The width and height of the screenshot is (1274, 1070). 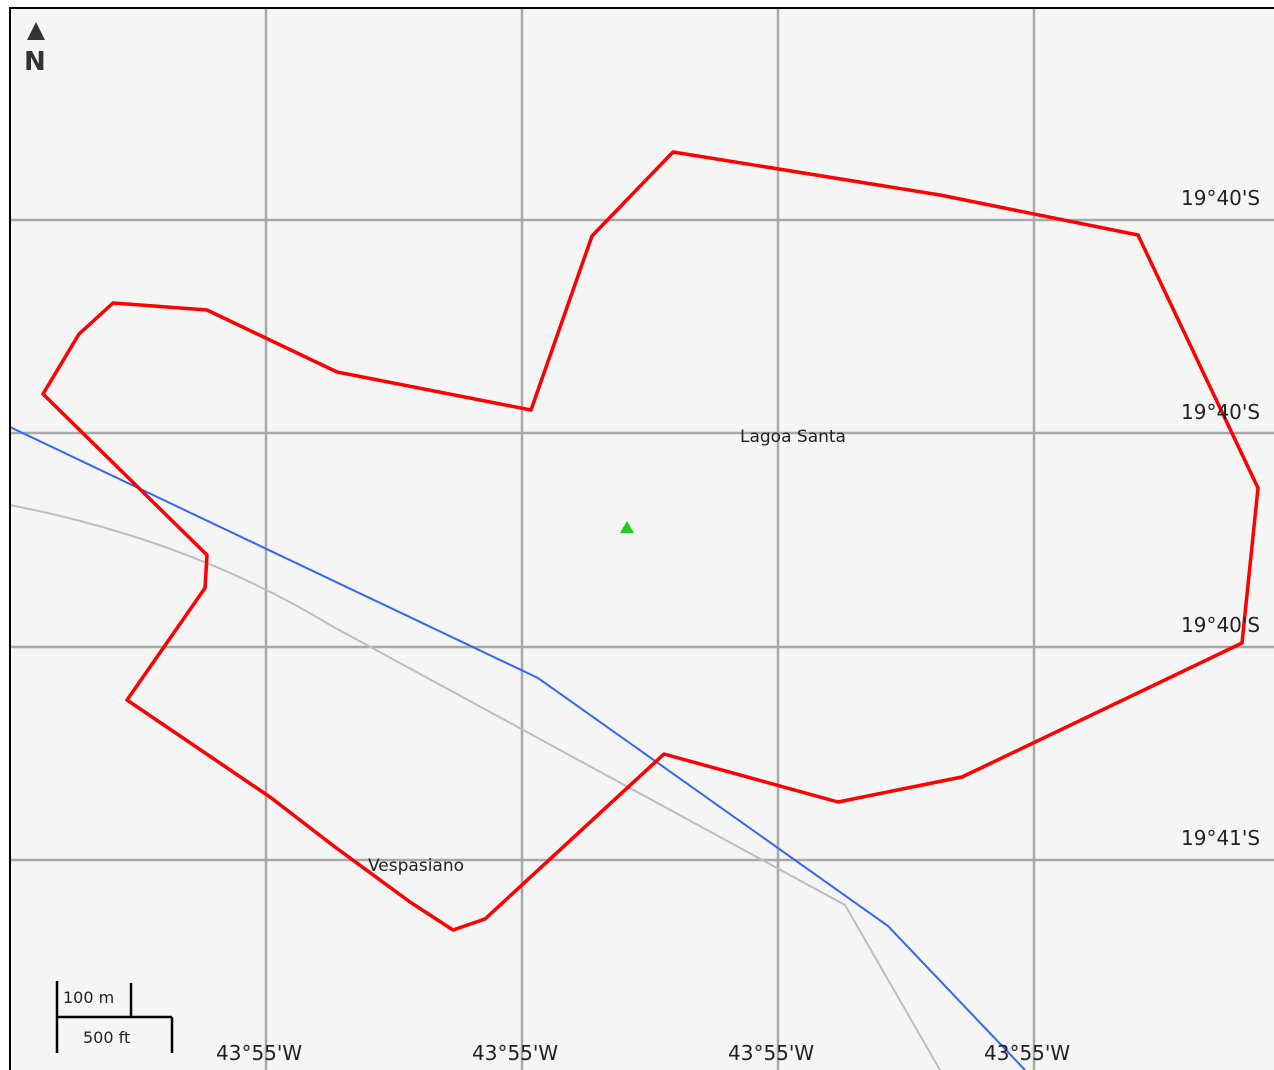 I want to click on lon-label-1: 43°55'W, so click(x=259, y=1053).